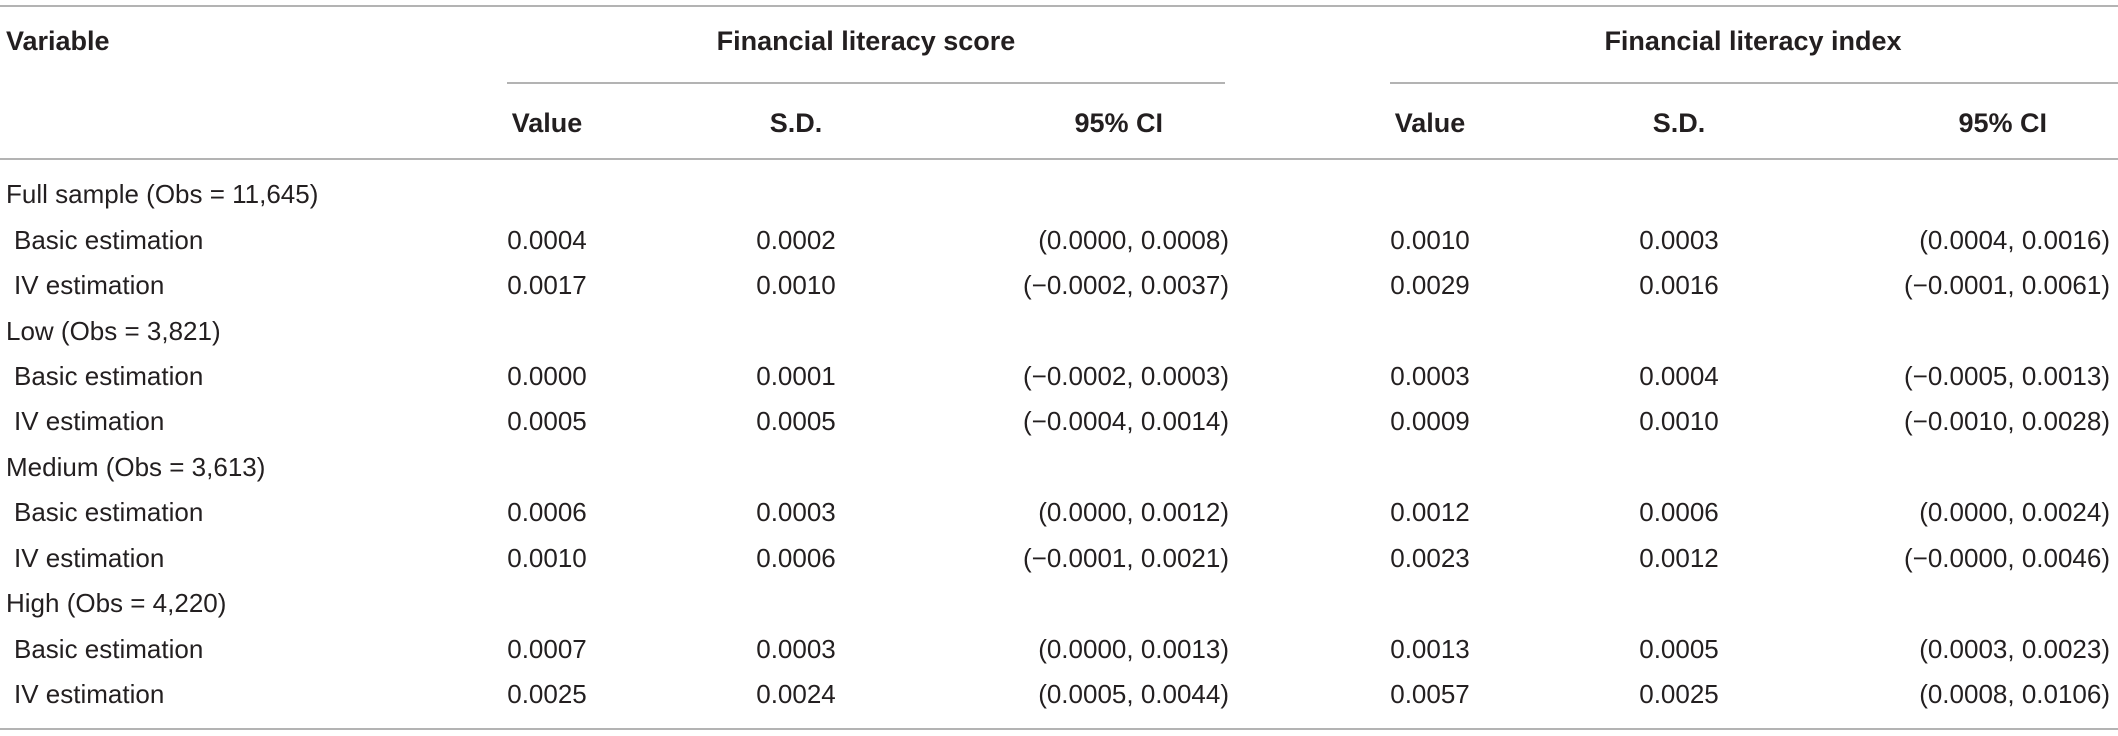 The width and height of the screenshot is (2118, 736). Describe the element at coordinates (1679, 512) in the screenshot. I see `index-sd-cell: 0.0006` at that location.